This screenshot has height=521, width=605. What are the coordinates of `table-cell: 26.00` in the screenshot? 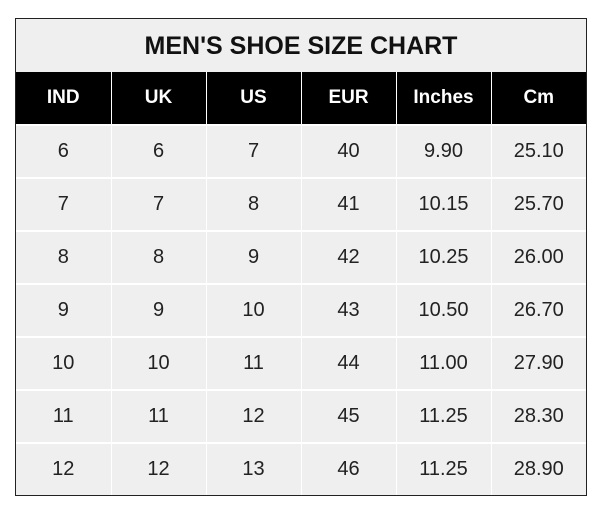 It's located at (538, 257).